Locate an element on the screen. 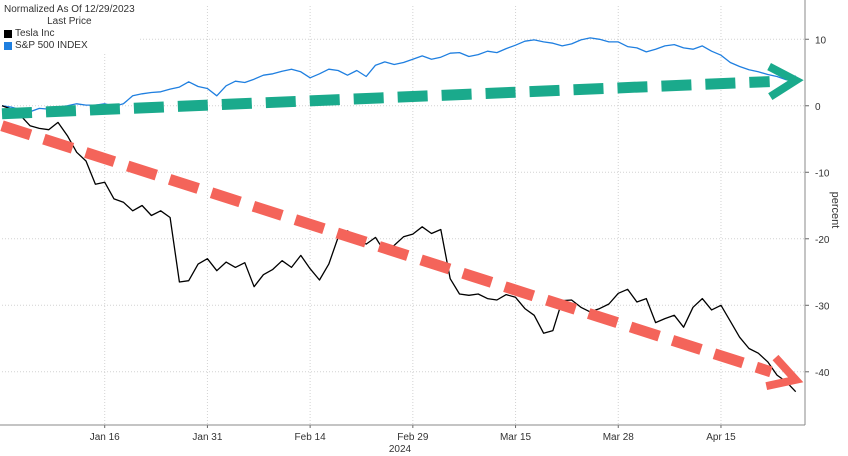  legend-item-tesla: Tesla Inc is located at coordinates (69, 34).